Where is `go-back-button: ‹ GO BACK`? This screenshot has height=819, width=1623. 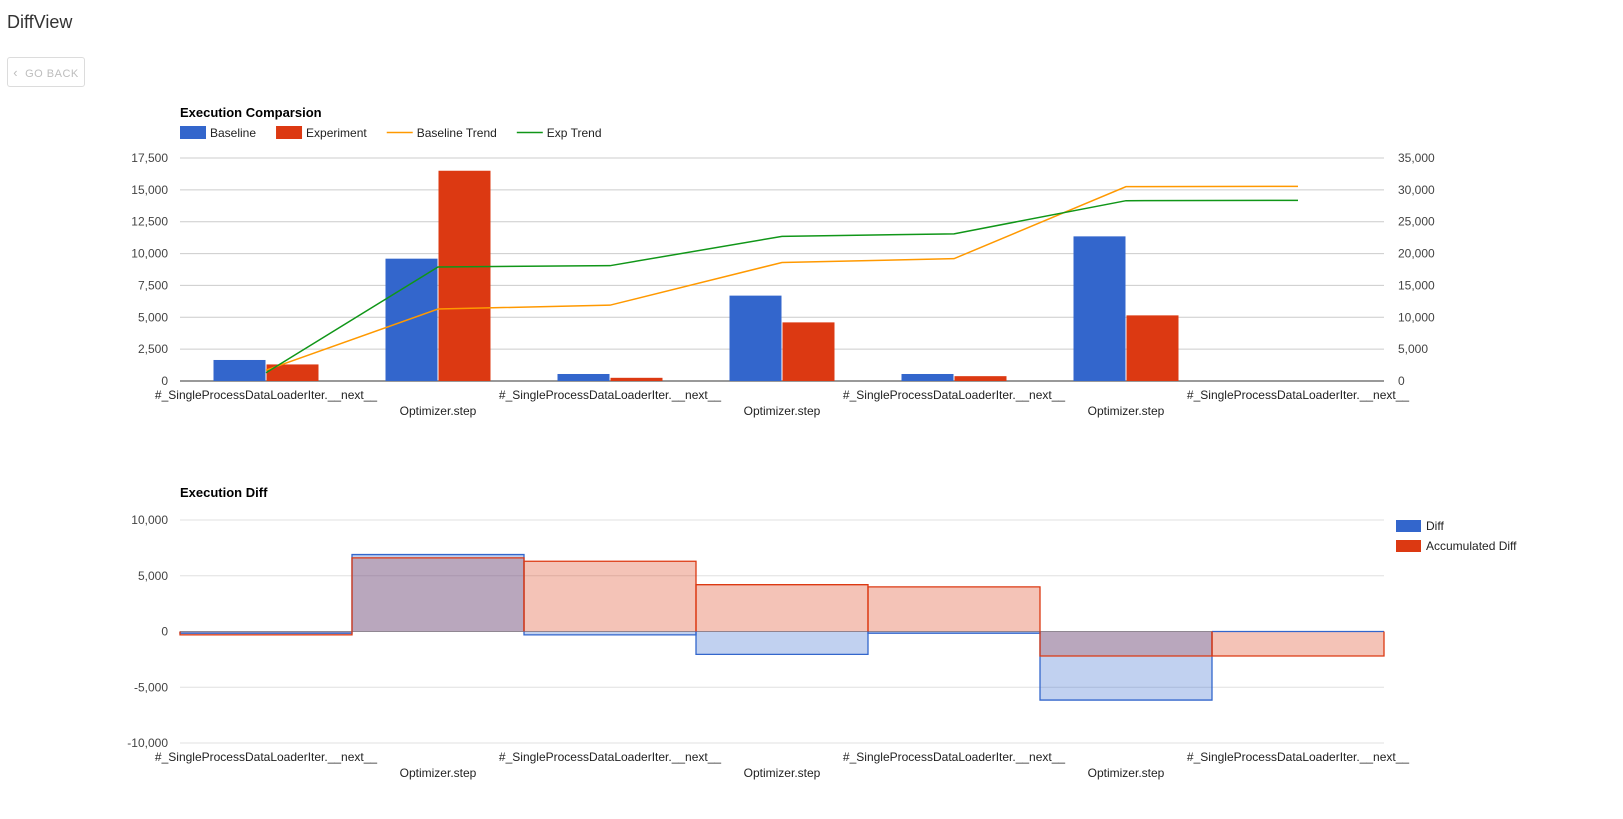
go-back-button: ‹ GO BACK is located at coordinates (46, 72).